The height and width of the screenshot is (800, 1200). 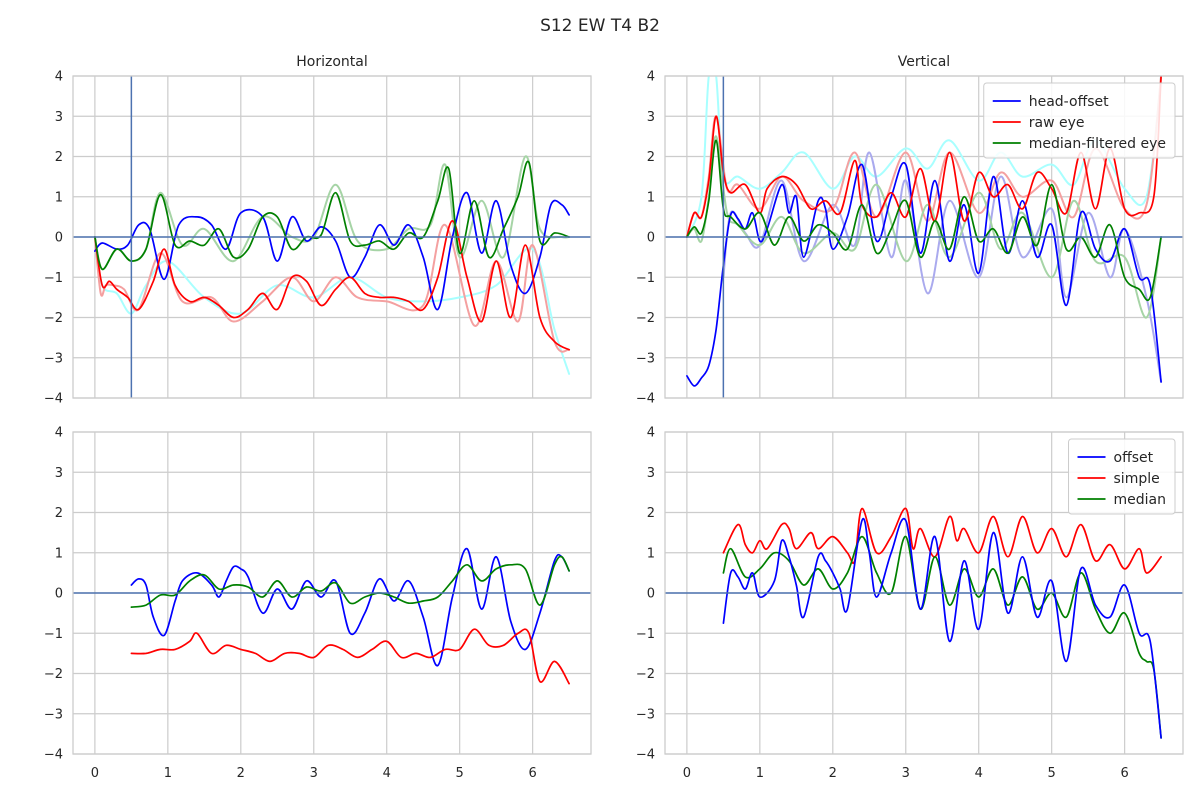 I want to click on series-line-faint_head, so click(x=942, y=267).